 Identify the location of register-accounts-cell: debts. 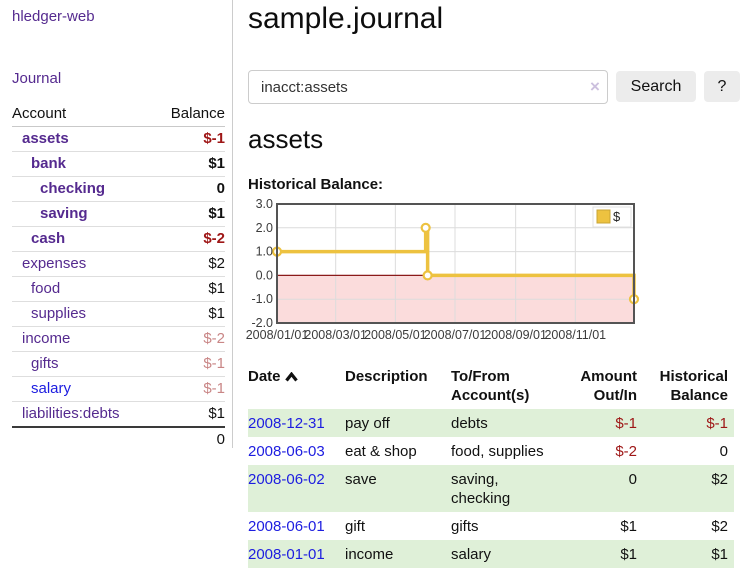
(469, 423).